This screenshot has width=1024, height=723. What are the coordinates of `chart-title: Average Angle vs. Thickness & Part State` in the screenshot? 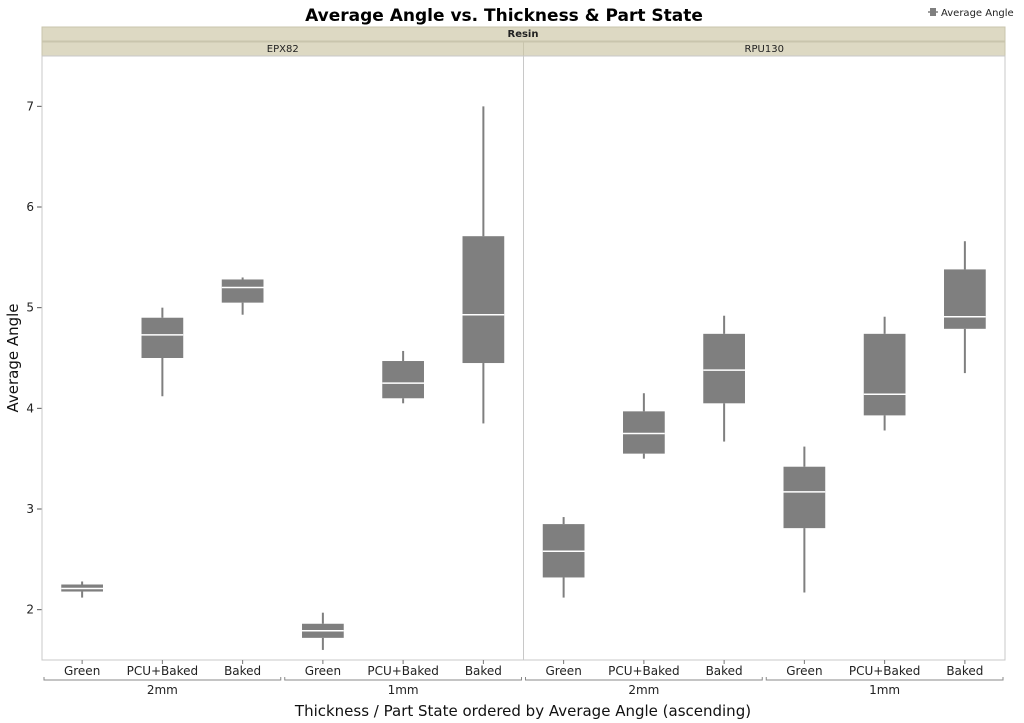 It's located at (504, 16).